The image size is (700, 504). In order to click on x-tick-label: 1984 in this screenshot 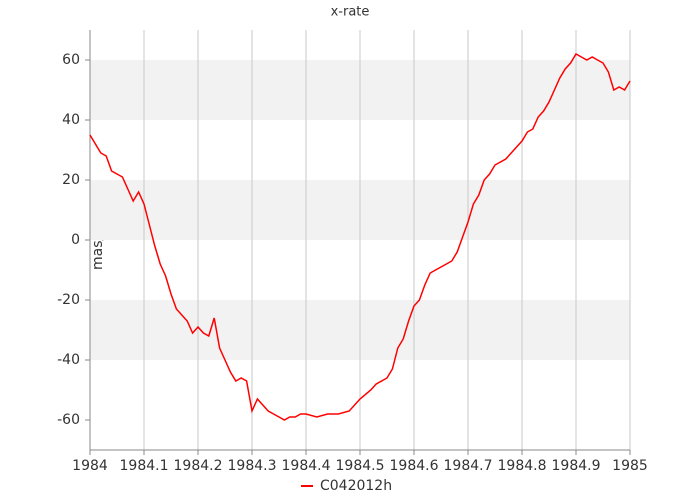, I will do `click(90, 466)`.